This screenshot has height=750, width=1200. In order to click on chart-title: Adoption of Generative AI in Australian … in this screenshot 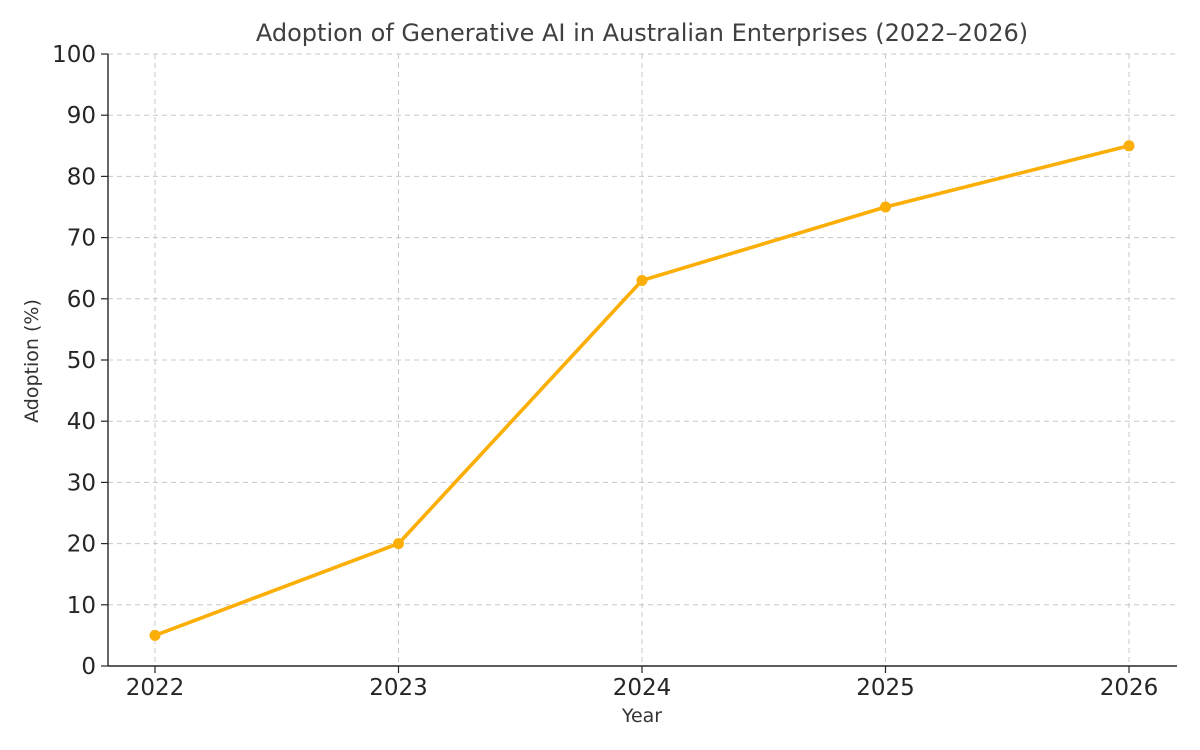, I will do `click(642, 33)`.